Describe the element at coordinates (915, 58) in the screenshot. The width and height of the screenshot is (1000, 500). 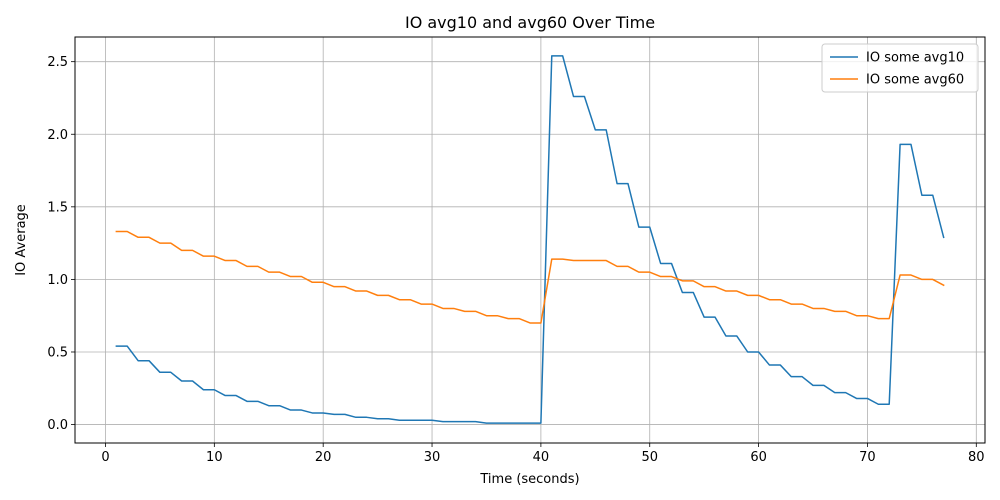
I see `legend-label: IO some avg10` at that location.